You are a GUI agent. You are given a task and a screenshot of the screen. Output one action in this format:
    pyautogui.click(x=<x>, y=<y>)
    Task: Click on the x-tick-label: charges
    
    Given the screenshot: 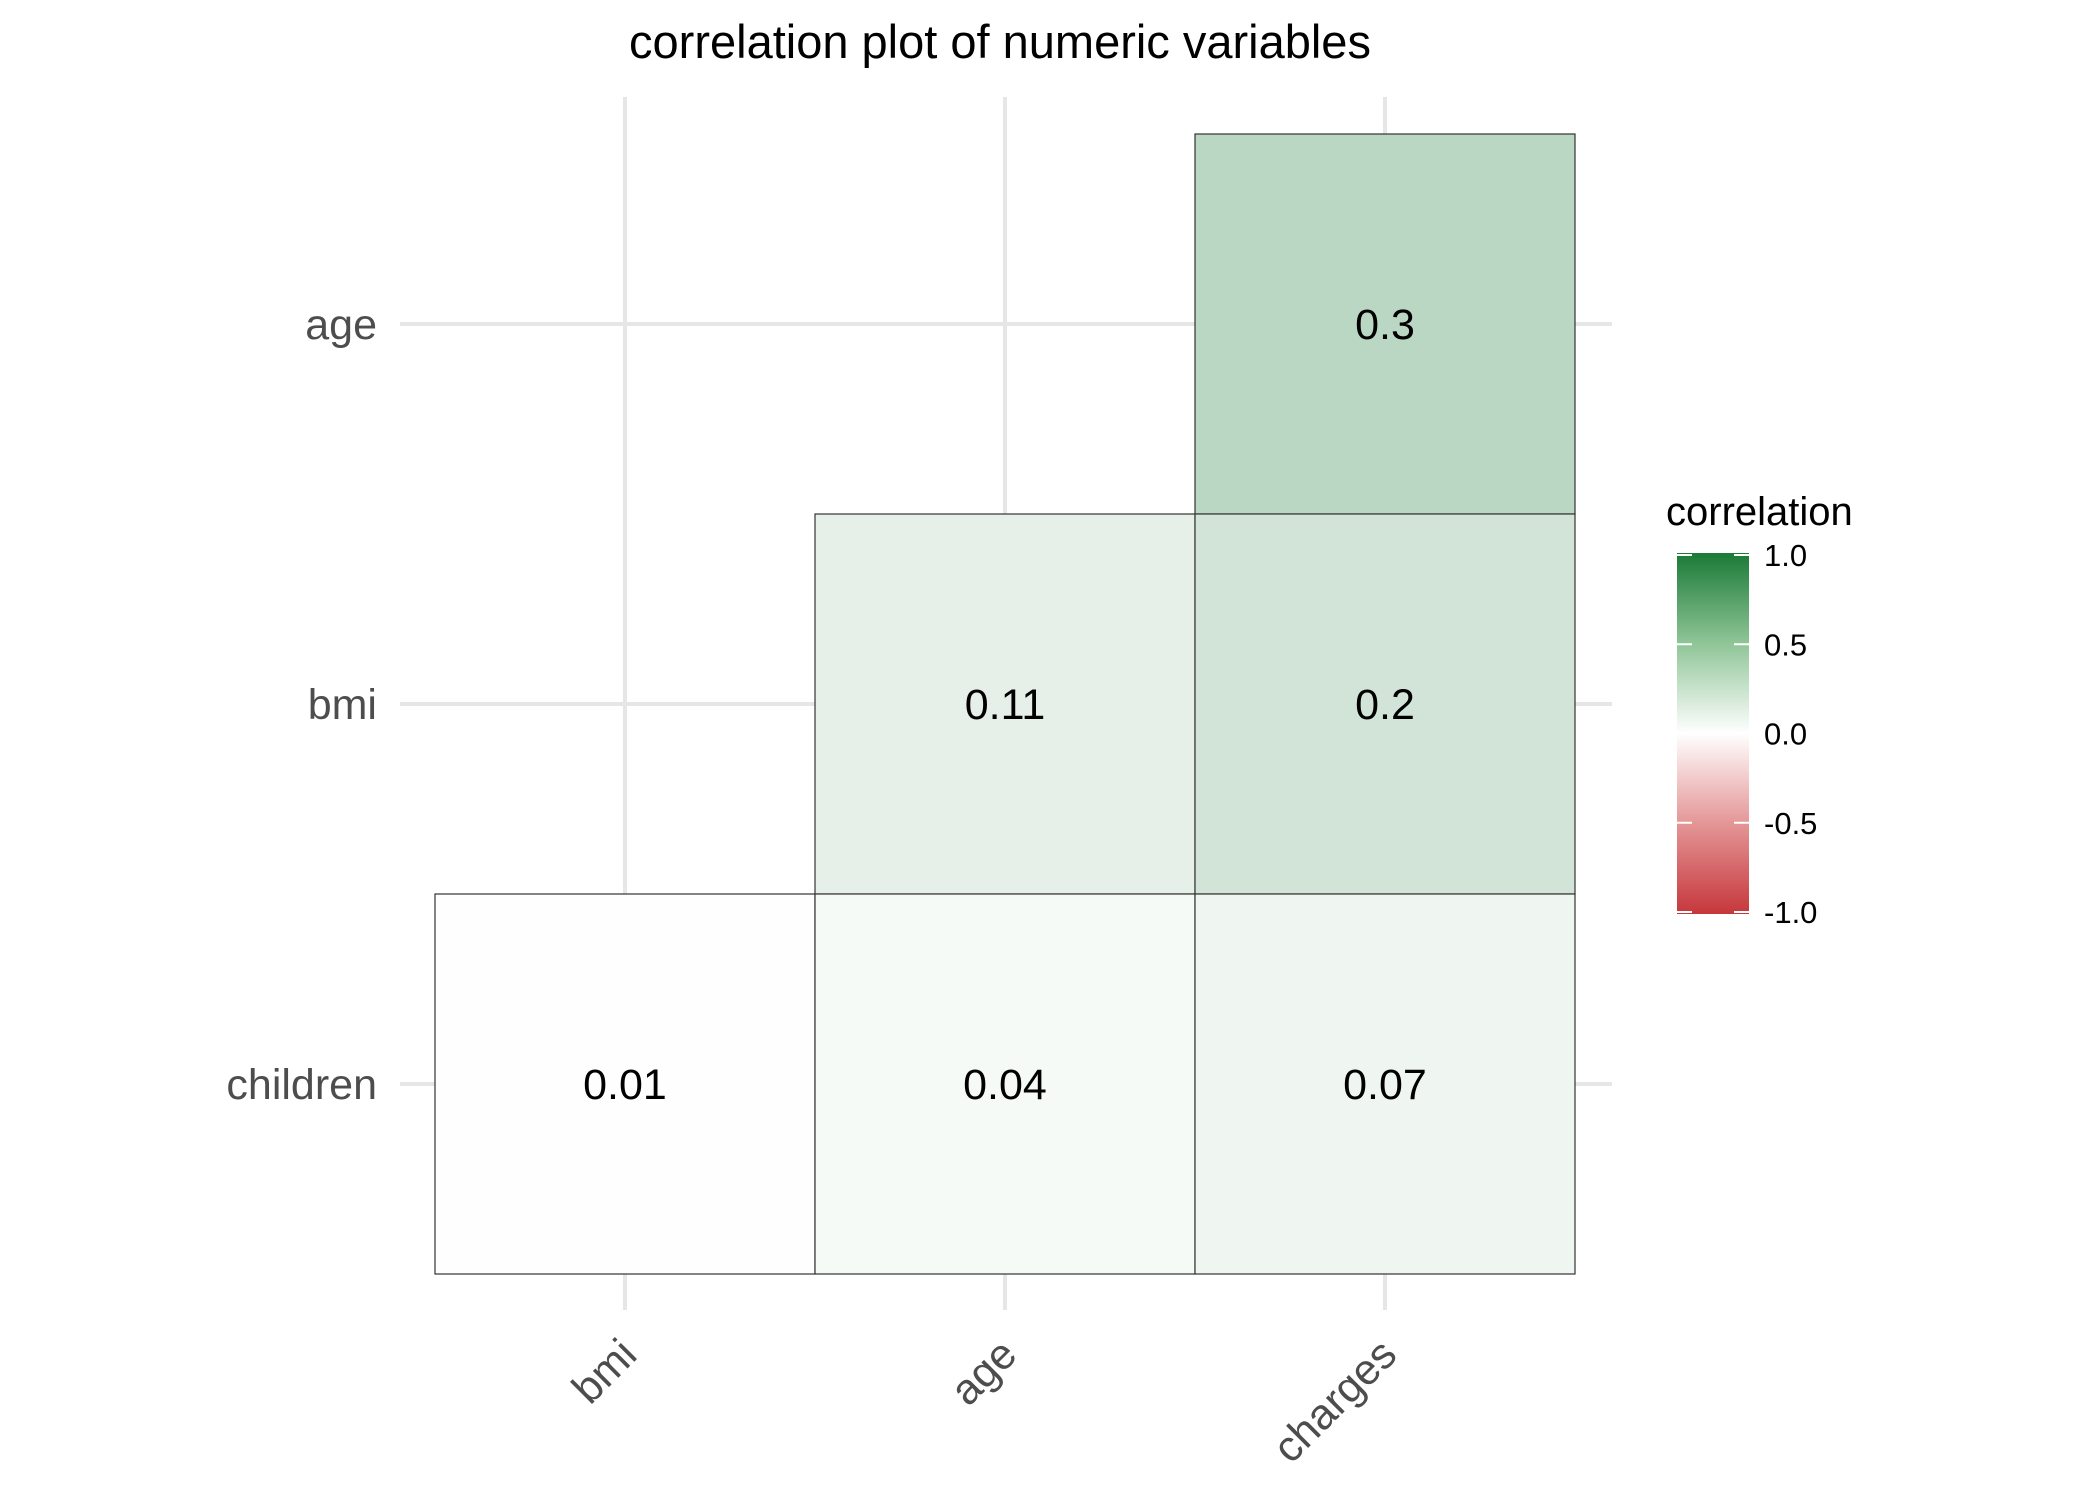 What is the action you would take?
    pyautogui.click(x=1335, y=1401)
    